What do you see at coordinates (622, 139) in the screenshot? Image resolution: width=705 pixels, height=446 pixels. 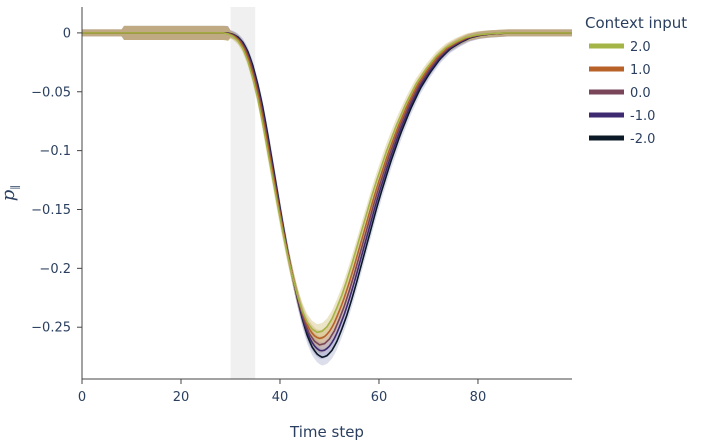 I see `legend-item--2.0: -2.0` at bounding box center [622, 139].